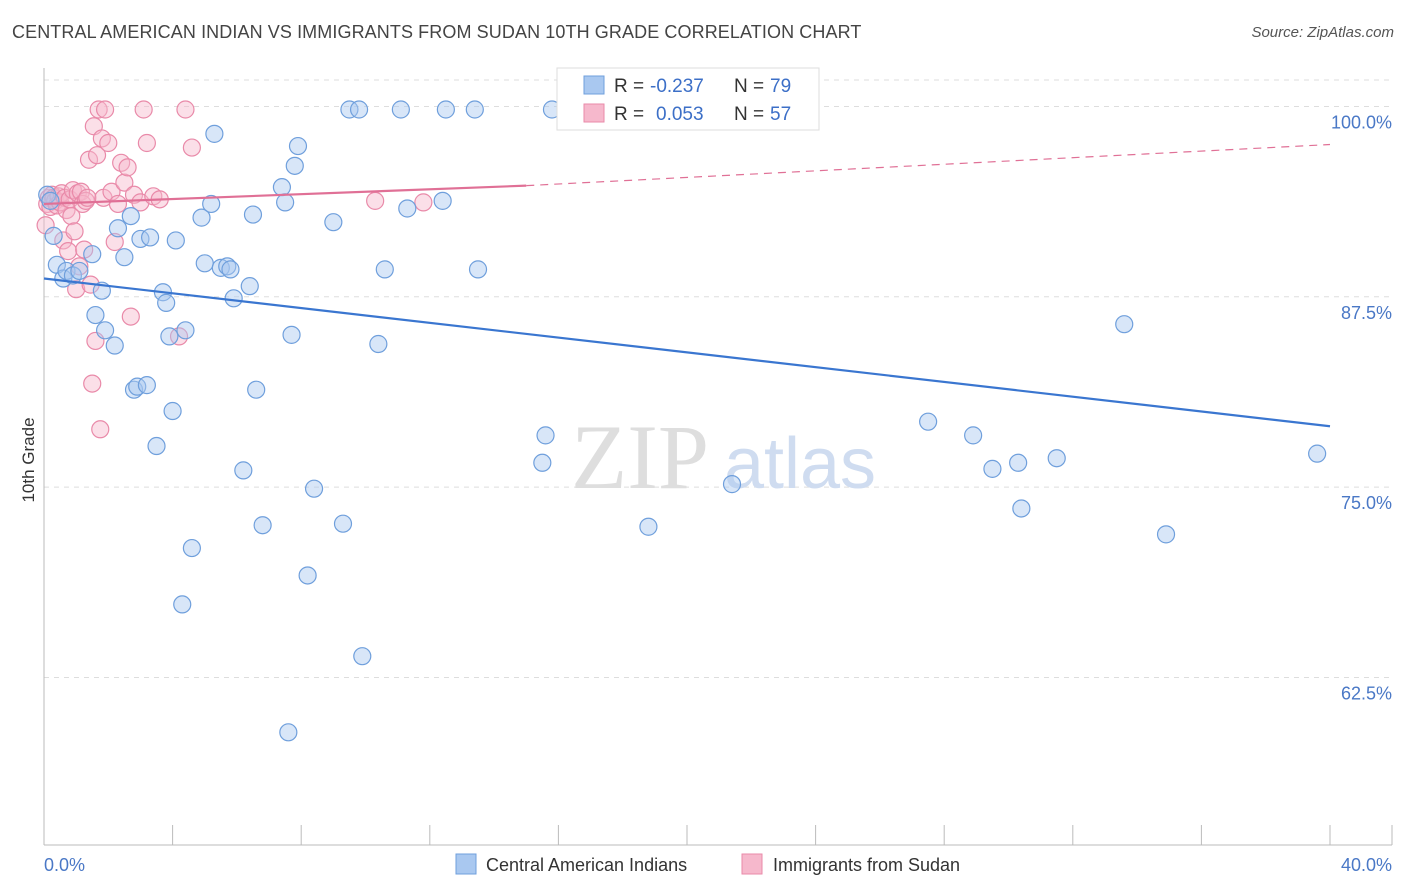  I want to click on legend-pink-swatch, so click(752, 864).